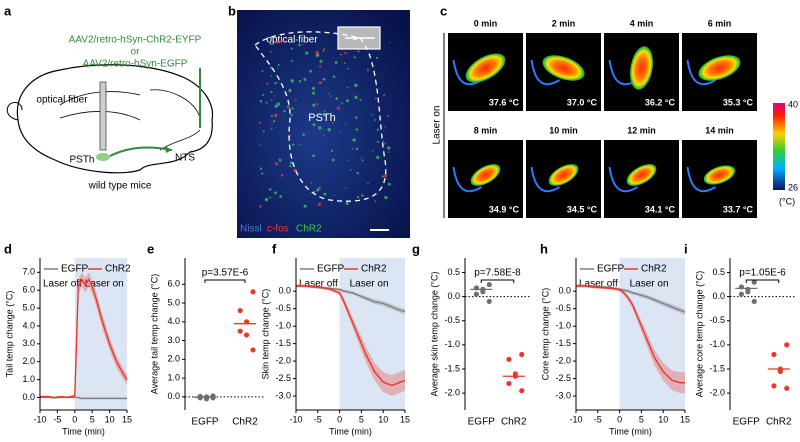 This screenshot has width=800, height=442. Describe the element at coordinates (83, 431) in the screenshot. I see `x-axis-label: Time (min)` at that location.